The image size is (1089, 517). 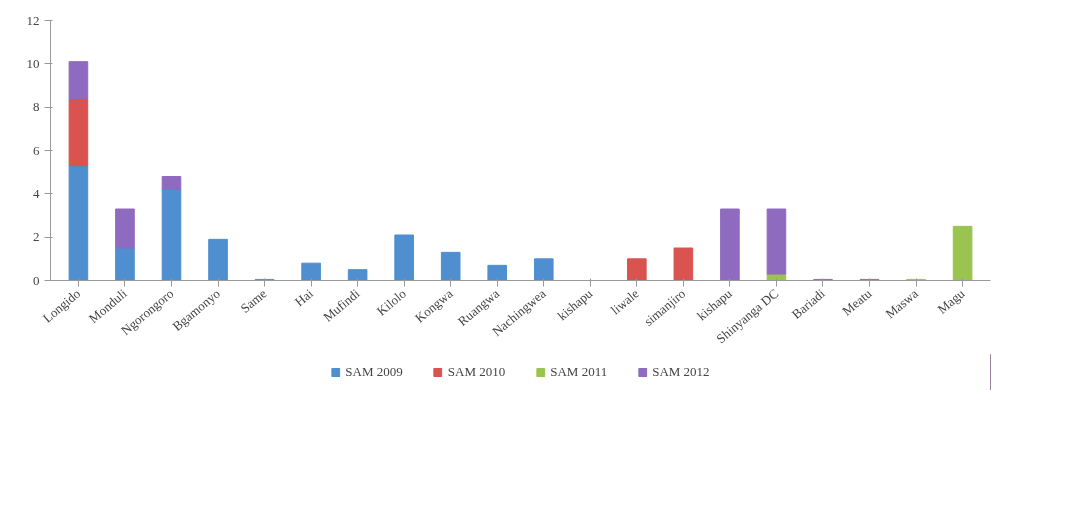 I want to click on x-tick-label: Same, so click(x=253, y=300).